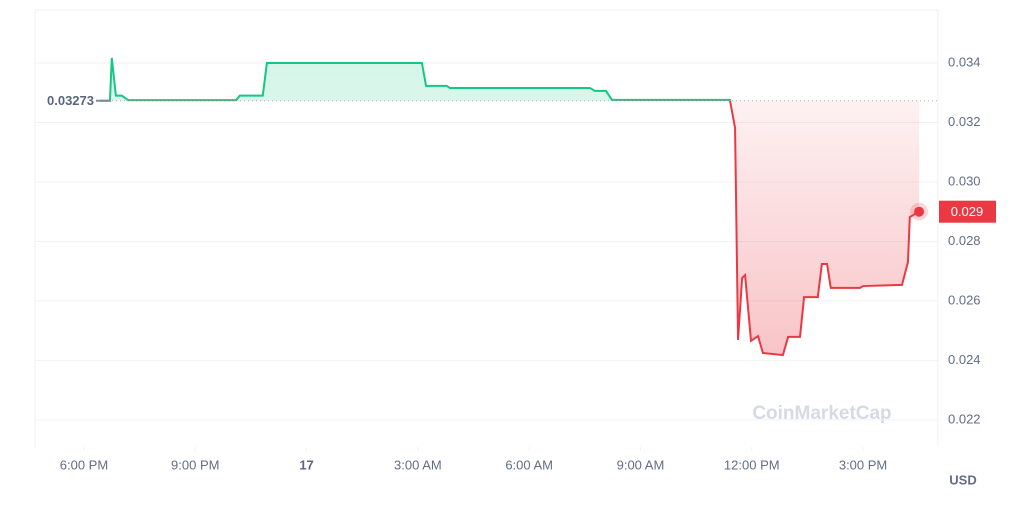  What do you see at coordinates (821, 413) in the screenshot?
I see `watermark: CoinMarketCap` at bounding box center [821, 413].